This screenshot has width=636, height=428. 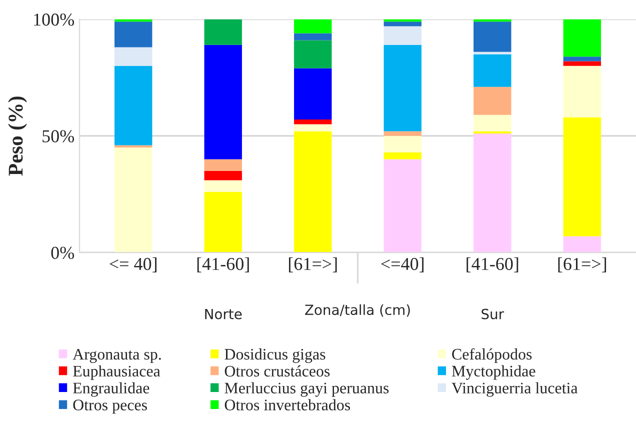 I want to click on legend-label: Vinciguerria lucetia, so click(x=515, y=389).